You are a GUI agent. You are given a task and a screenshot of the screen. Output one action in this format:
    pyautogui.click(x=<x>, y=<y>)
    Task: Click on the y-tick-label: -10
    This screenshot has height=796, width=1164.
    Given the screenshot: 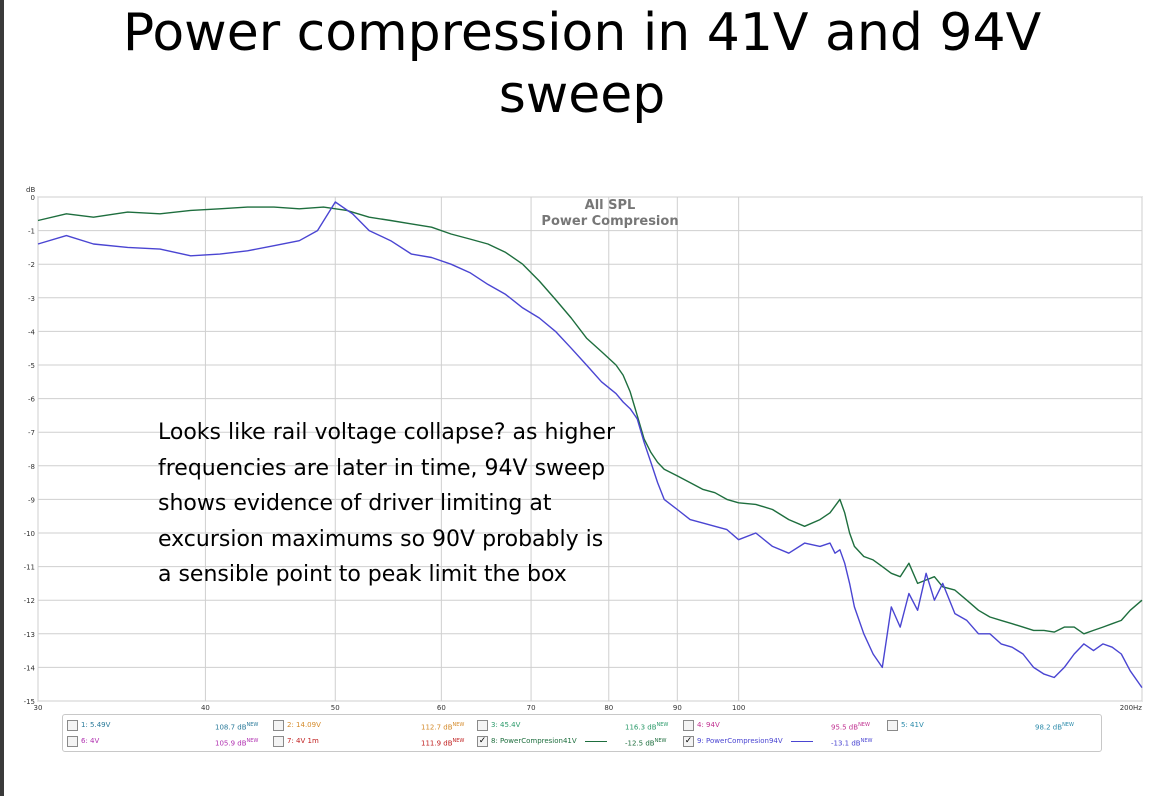 What is the action you would take?
    pyautogui.click(x=29, y=534)
    